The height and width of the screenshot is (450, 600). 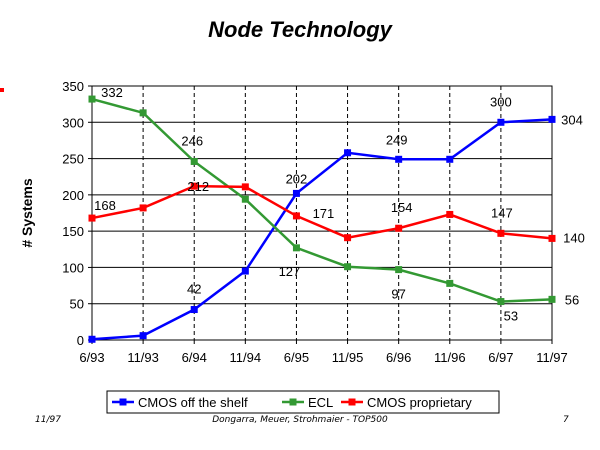 What do you see at coordinates (297, 178) in the screenshot?
I see `data-label-0-4: 202` at bounding box center [297, 178].